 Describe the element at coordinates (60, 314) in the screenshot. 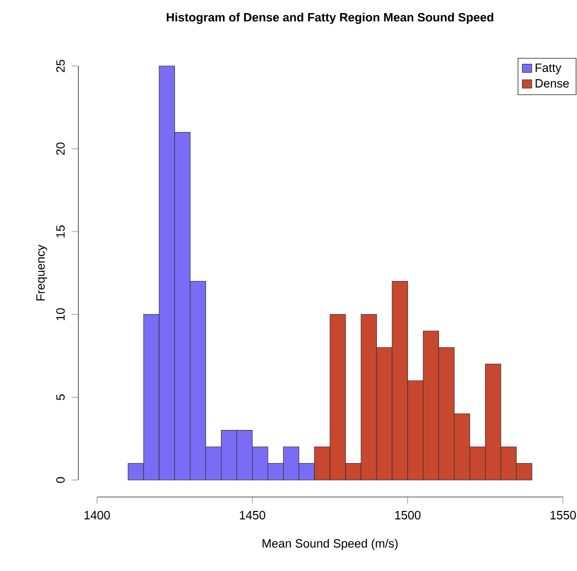

I see `y-tick-label: 10` at that location.